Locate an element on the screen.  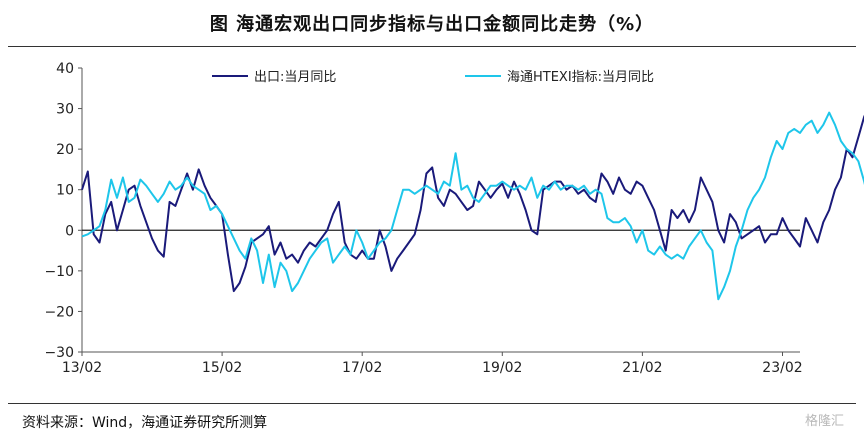
x-tick-label: 21/02 is located at coordinates (642, 368).